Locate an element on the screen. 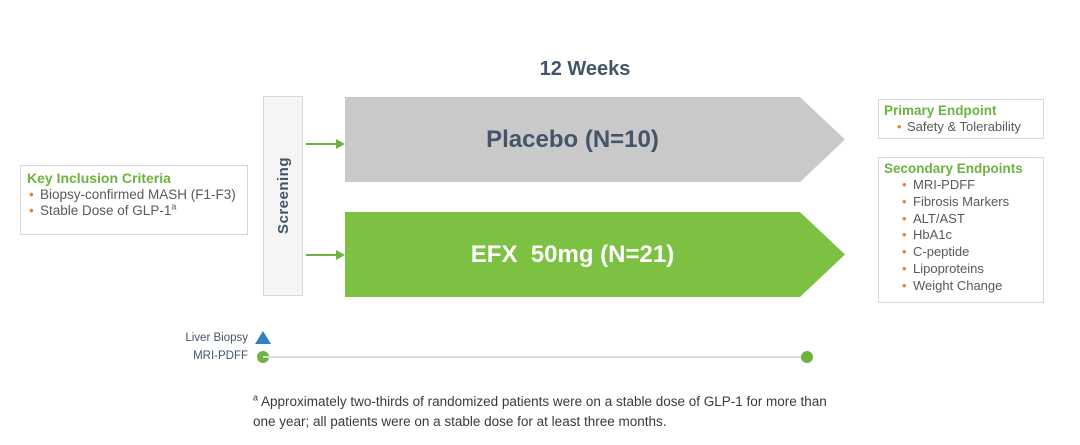 The image size is (1080, 445). liver-biopsy-label: Liver Biopsy is located at coordinates (216, 338).